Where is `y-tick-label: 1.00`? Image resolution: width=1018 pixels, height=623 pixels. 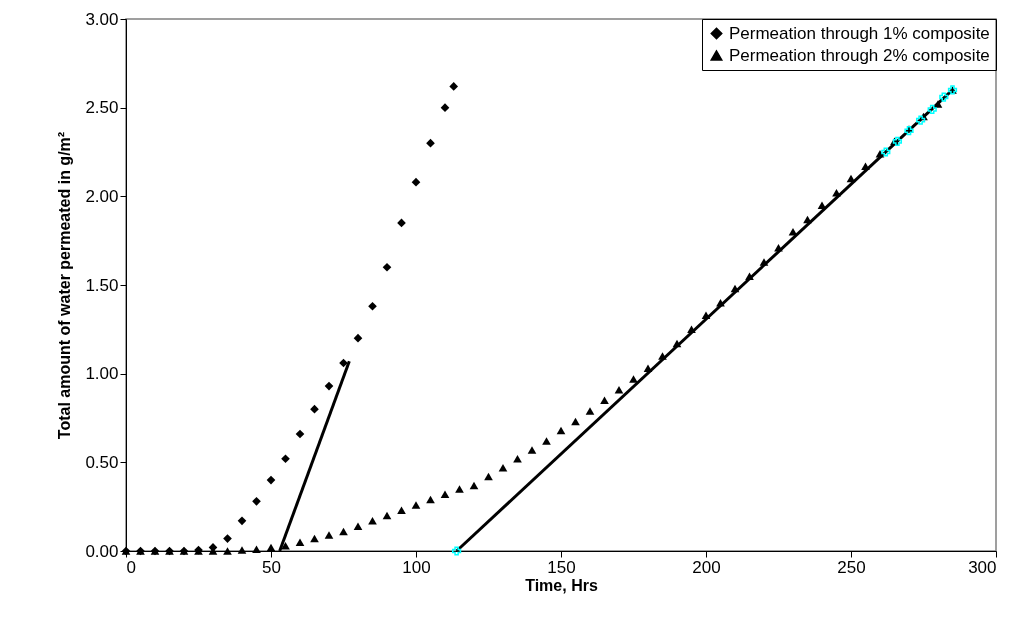
y-tick-label: 1.00 is located at coordinates (102, 374).